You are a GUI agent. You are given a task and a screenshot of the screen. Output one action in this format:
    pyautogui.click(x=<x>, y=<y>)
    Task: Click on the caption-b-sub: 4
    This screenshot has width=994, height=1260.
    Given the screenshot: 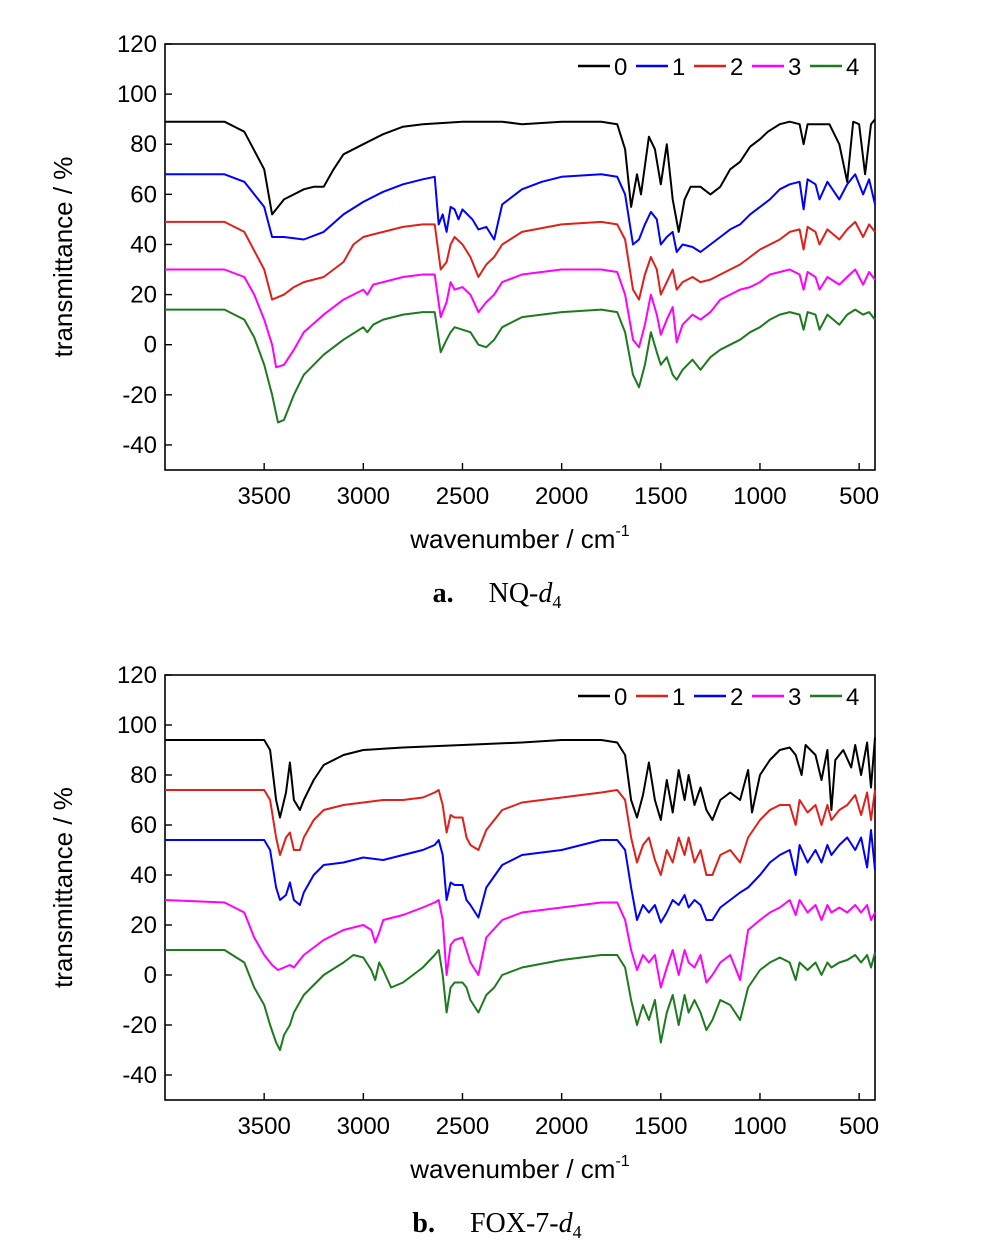 What is the action you would take?
    pyautogui.click(x=577, y=1232)
    